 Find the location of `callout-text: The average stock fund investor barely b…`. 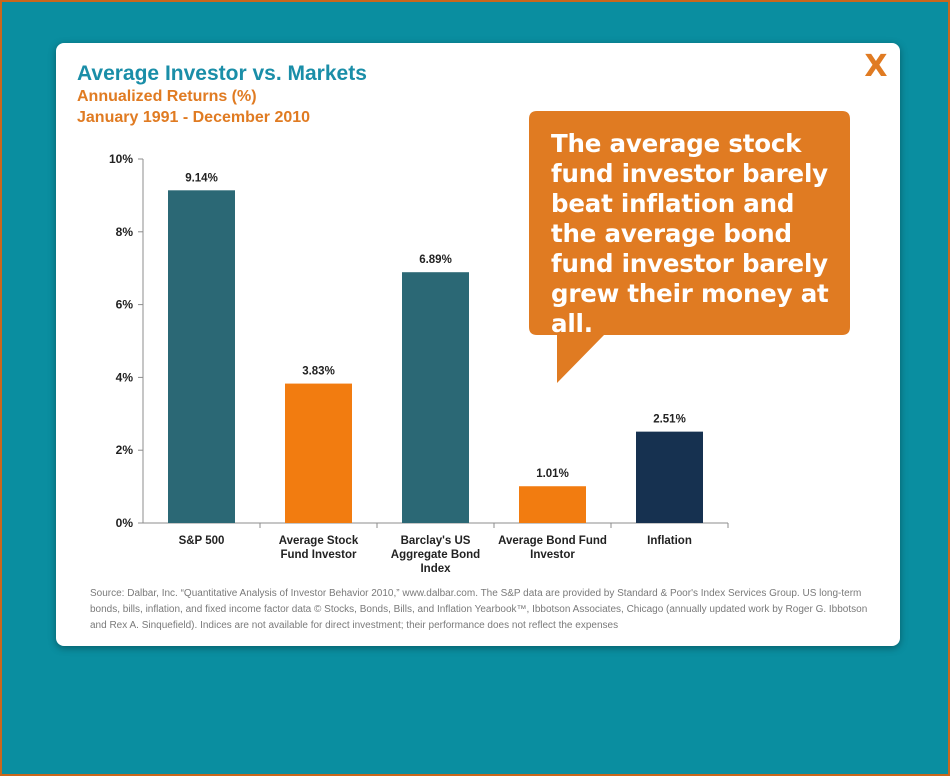

callout-text: The average stock fund investor barely b… is located at coordinates (690, 233).